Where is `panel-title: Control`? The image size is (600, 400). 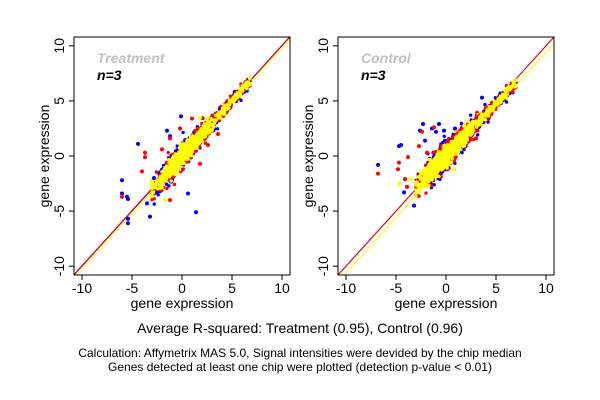 panel-title: Control is located at coordinates (386, 58).